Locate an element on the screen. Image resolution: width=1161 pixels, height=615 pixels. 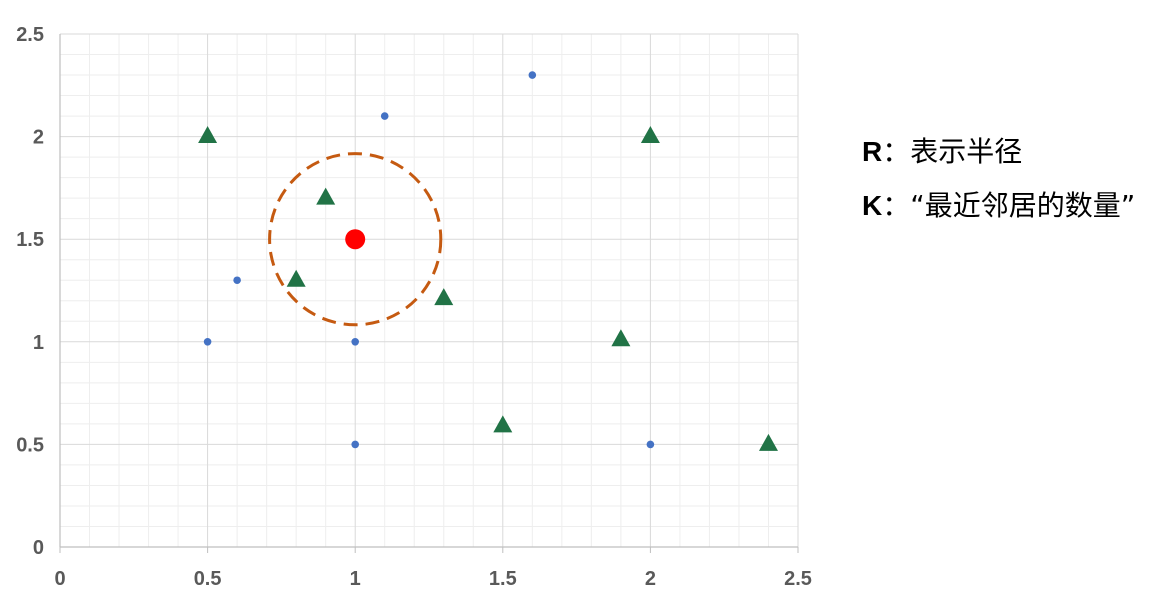
x-tick-label: 0.5 is located at coordinates (208, 579).